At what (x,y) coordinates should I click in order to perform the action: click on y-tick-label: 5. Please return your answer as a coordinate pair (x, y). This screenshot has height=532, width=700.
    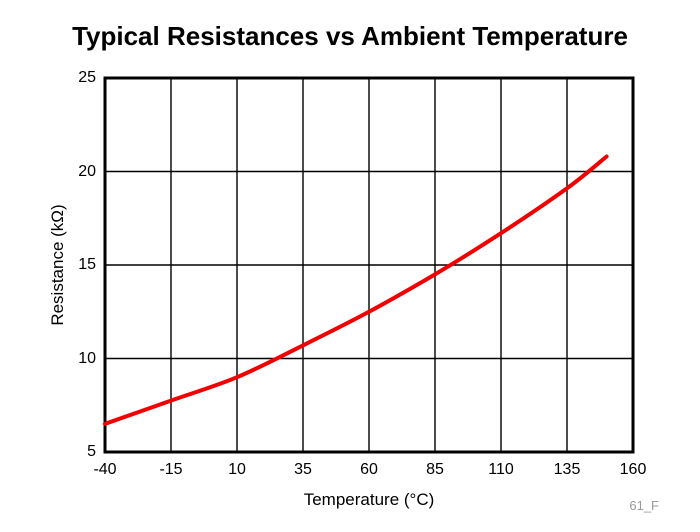
    Looking at the image, I should click on (91, 451).